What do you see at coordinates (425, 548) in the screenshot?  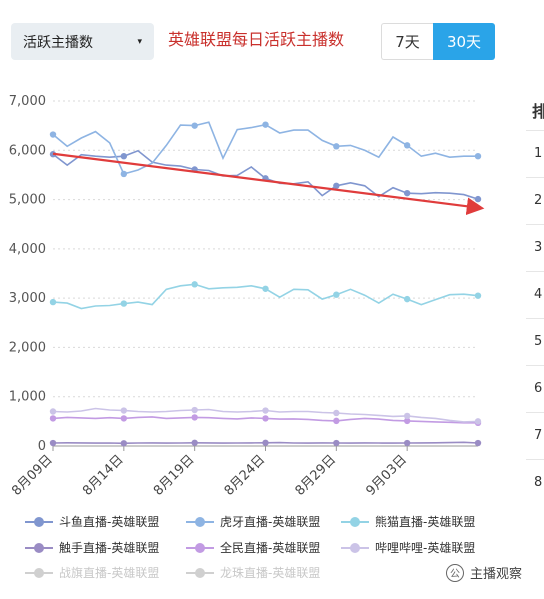 I see `legend-label: 哔哩哔哩-英雄联盟` at bounding box center [425, 548].